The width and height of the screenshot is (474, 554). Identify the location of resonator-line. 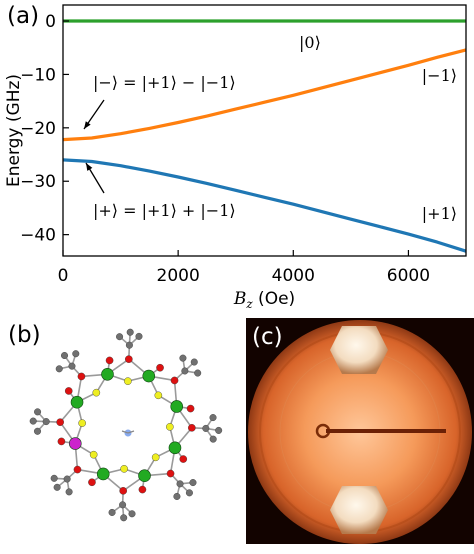
(386, 431).